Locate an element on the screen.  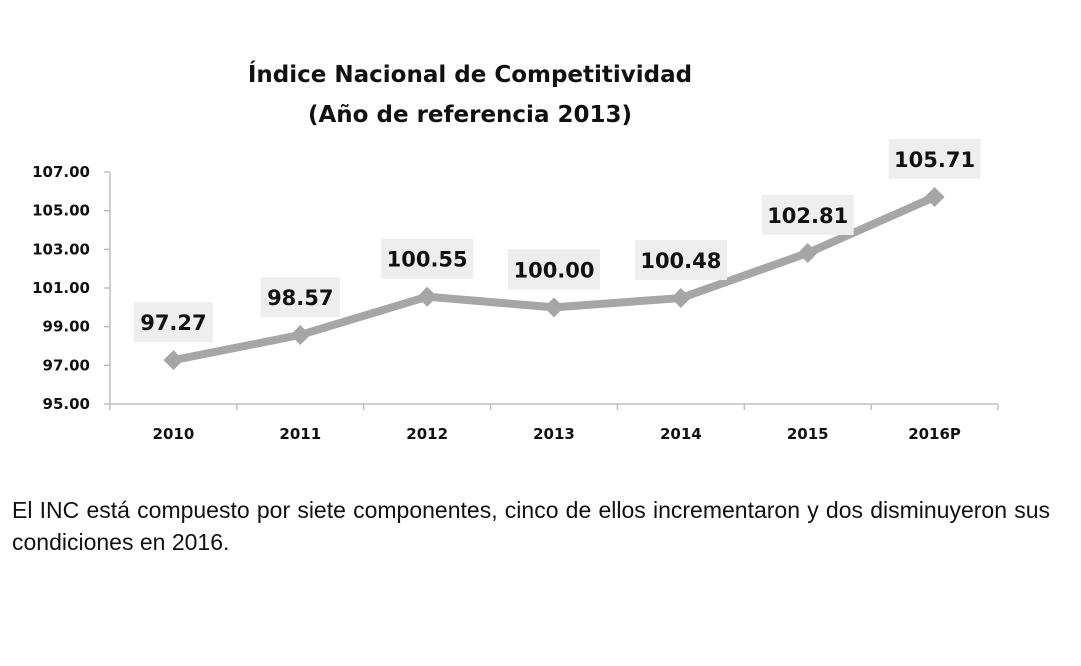
x-tick-label: 2016P is located at coordinates (934, 434).